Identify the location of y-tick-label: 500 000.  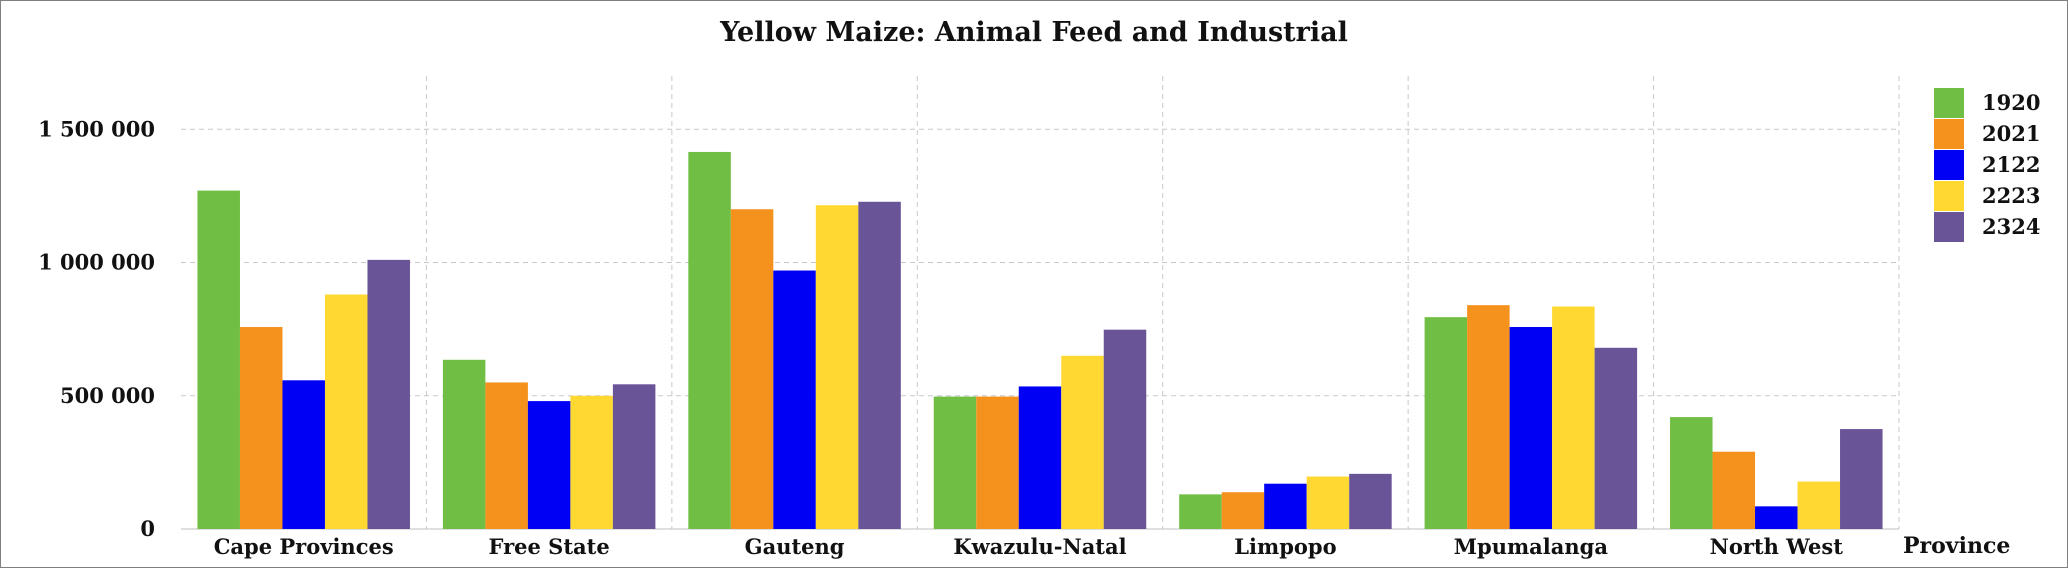
(107, 395).